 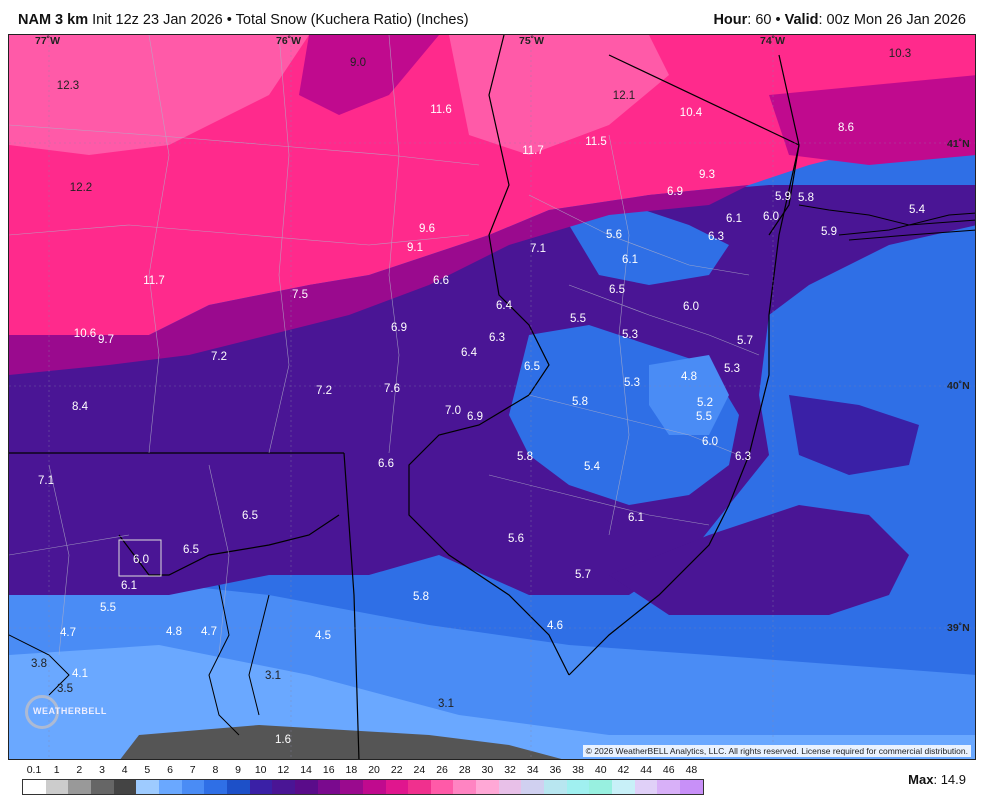 What do you see at coordinates (34, 770) in the screenshot?
I see `legend-tick-label: 0.1` at bounding box center [34, 770].